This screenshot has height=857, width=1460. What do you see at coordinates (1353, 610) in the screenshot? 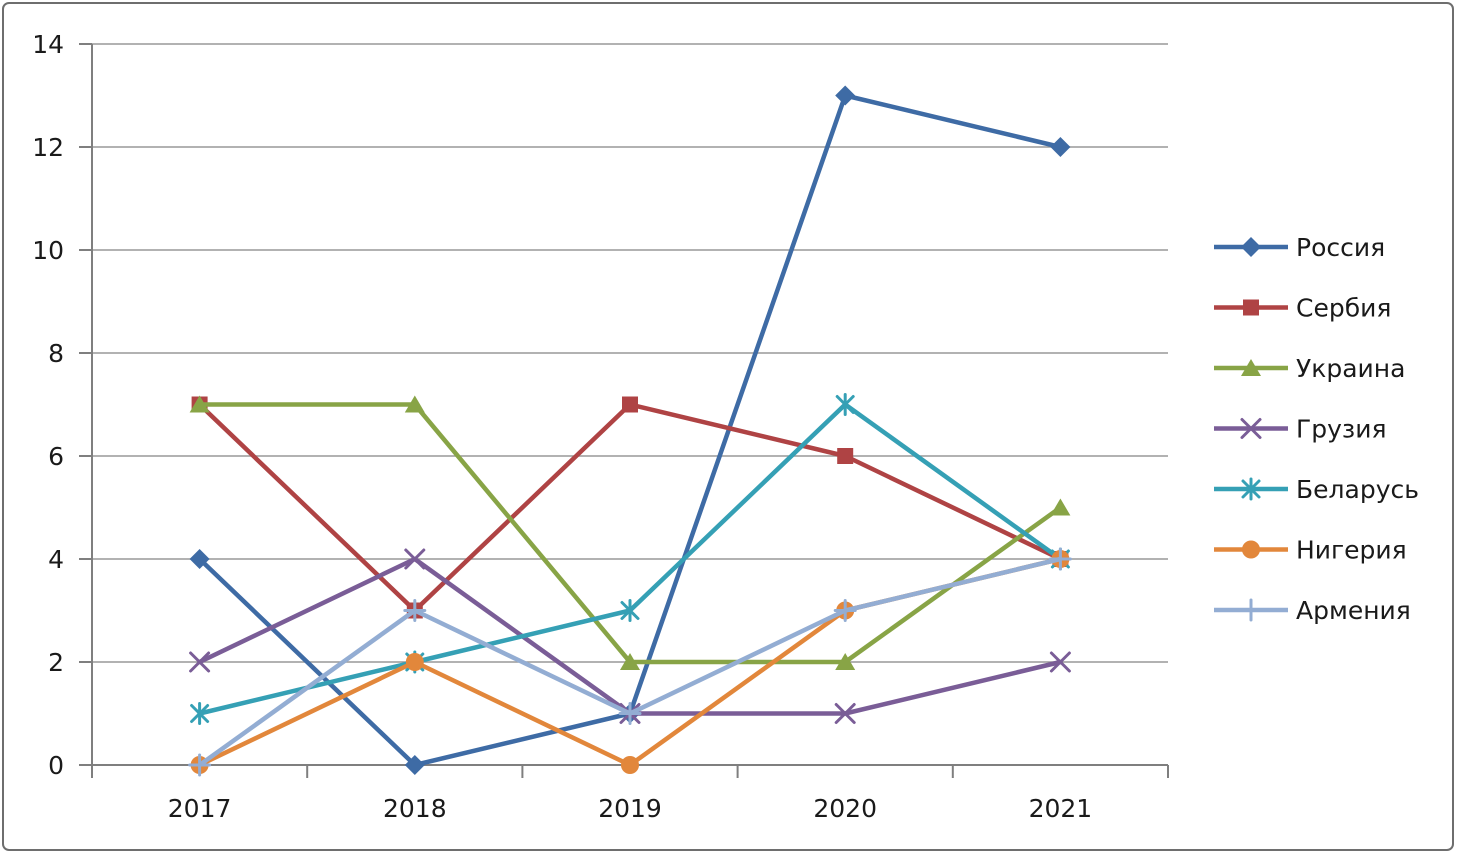
I see `legend-label: Армения` at bounding box center [1353, 610].